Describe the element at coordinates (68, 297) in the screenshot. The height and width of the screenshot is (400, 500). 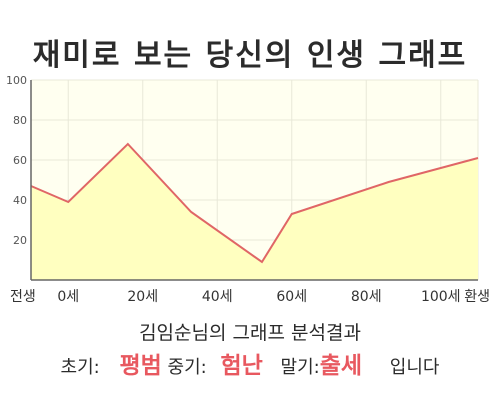
I see `x-tick-label: 0세` at that location.